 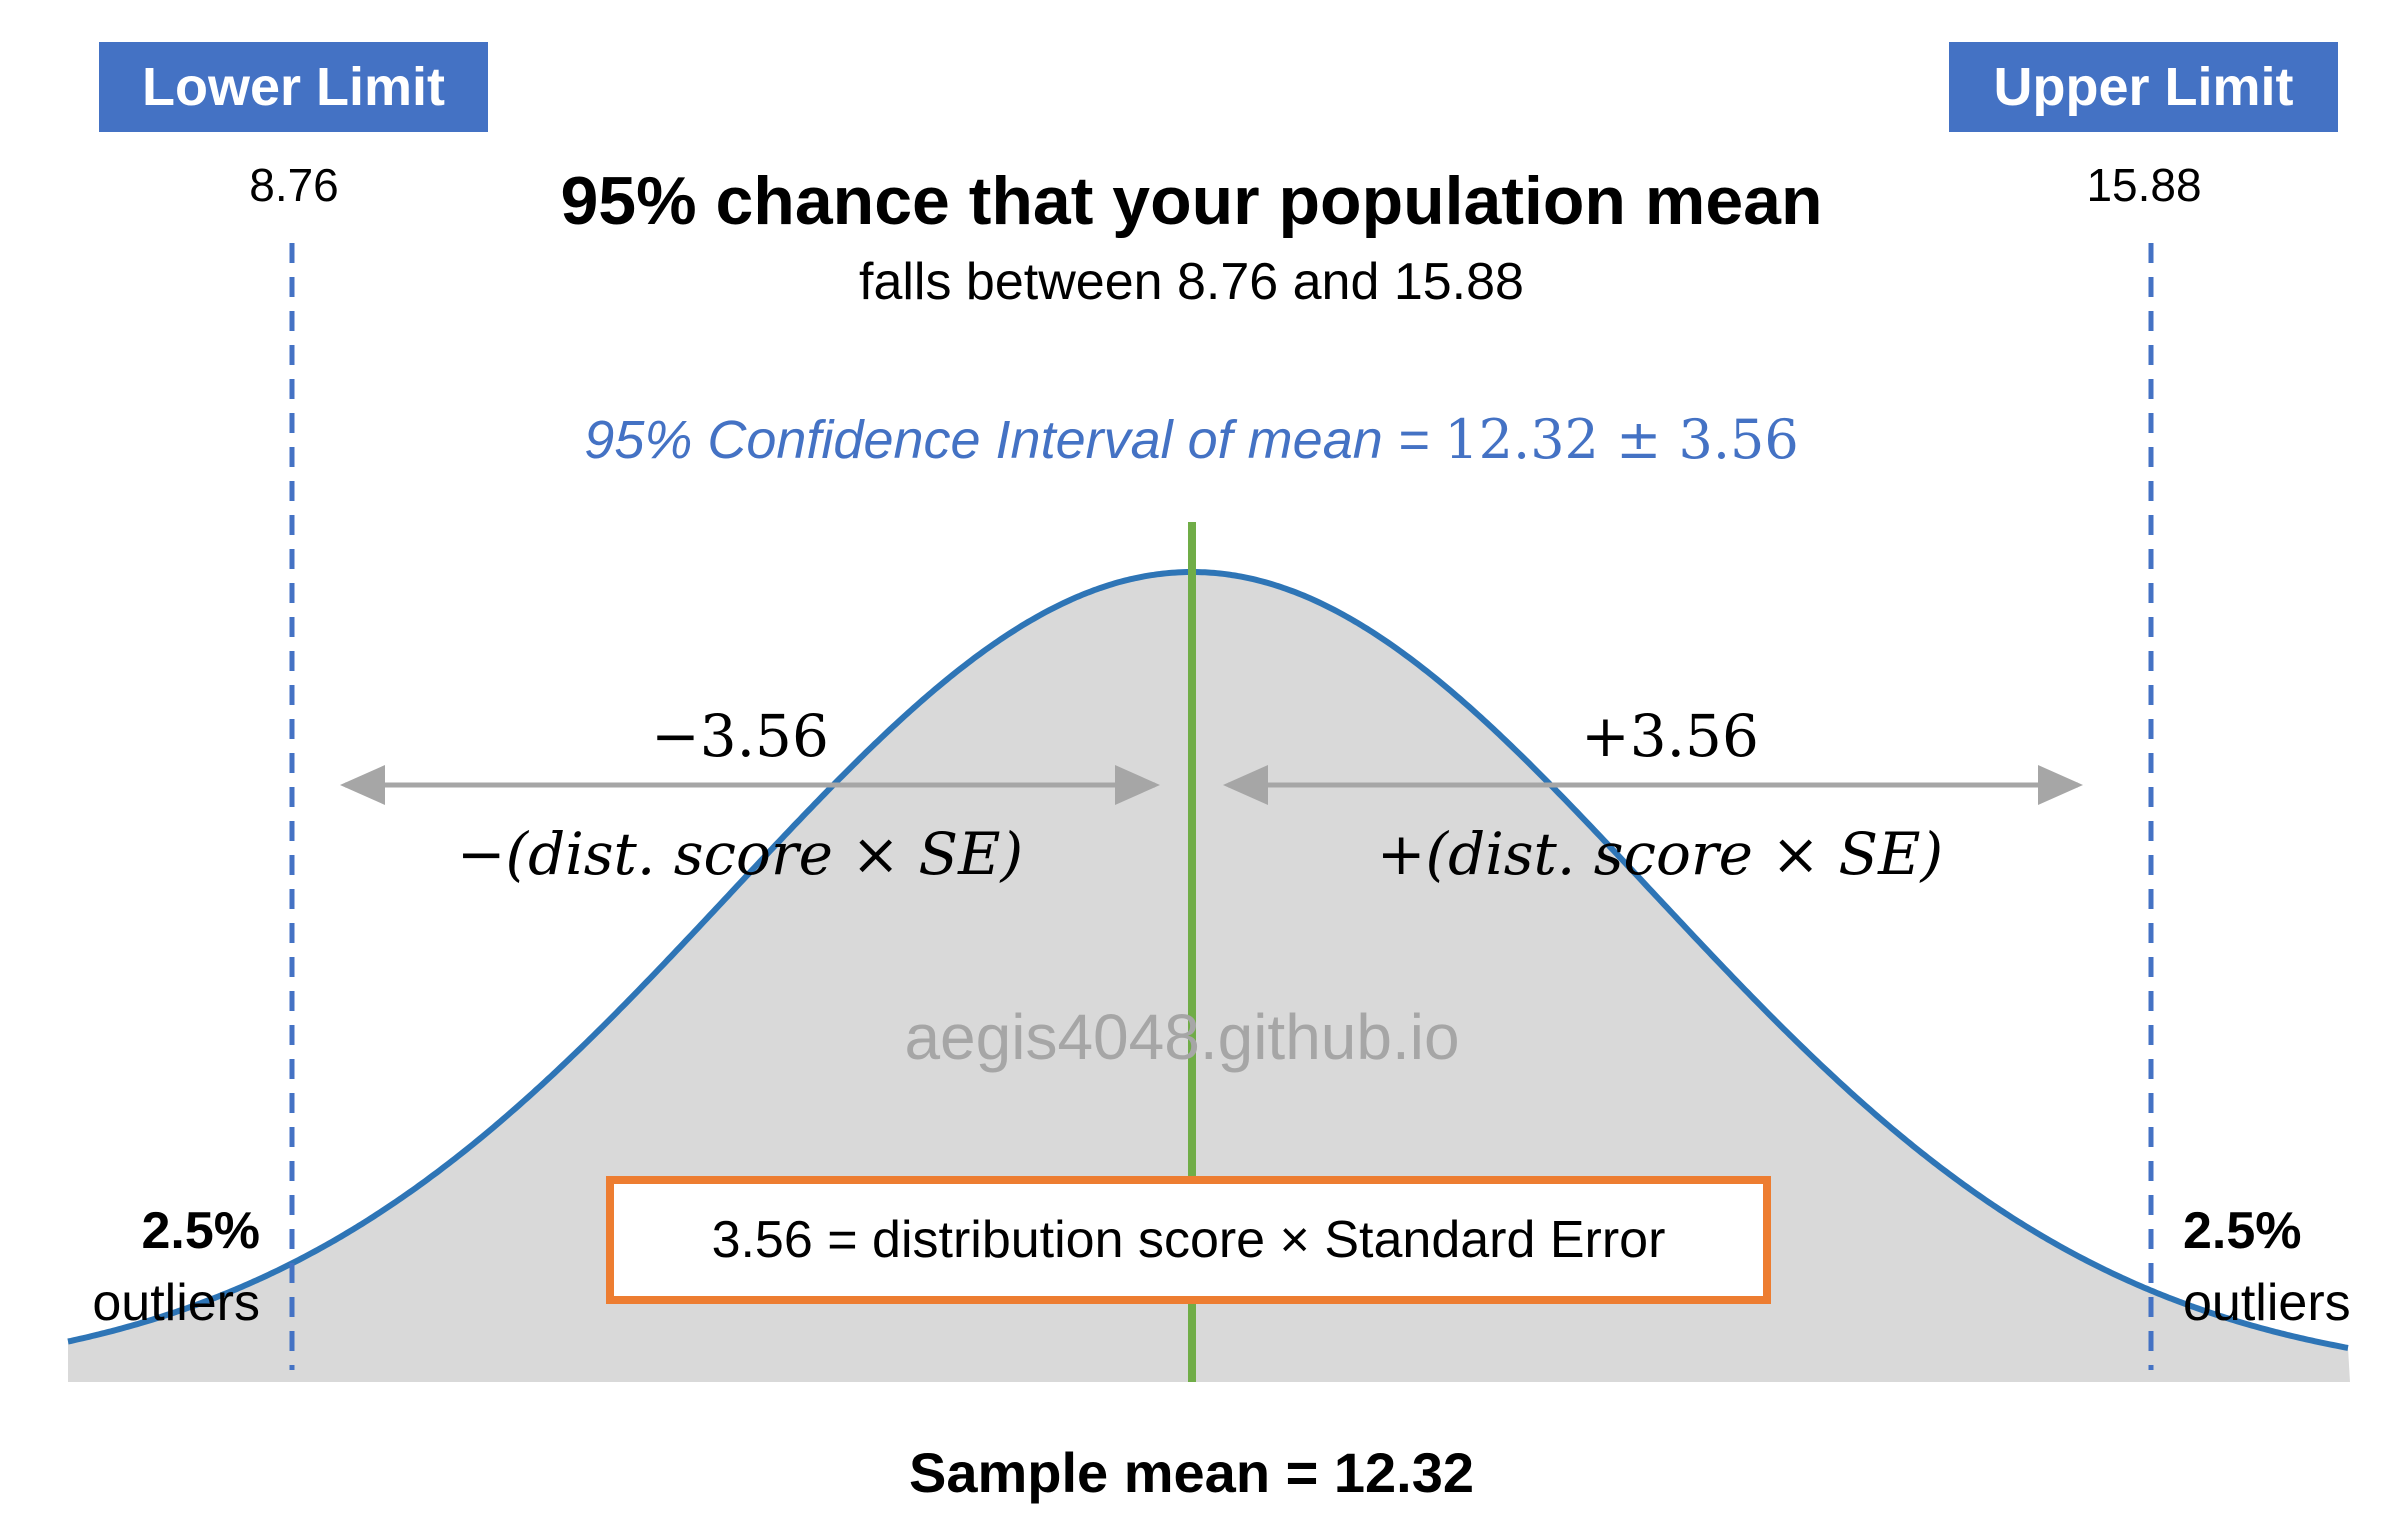 What do you see at coordinates (1191, 282) in the screenshot?
I see `subtitle: falls between 8.76 and 15.88` at bounding box center [1191, 282].